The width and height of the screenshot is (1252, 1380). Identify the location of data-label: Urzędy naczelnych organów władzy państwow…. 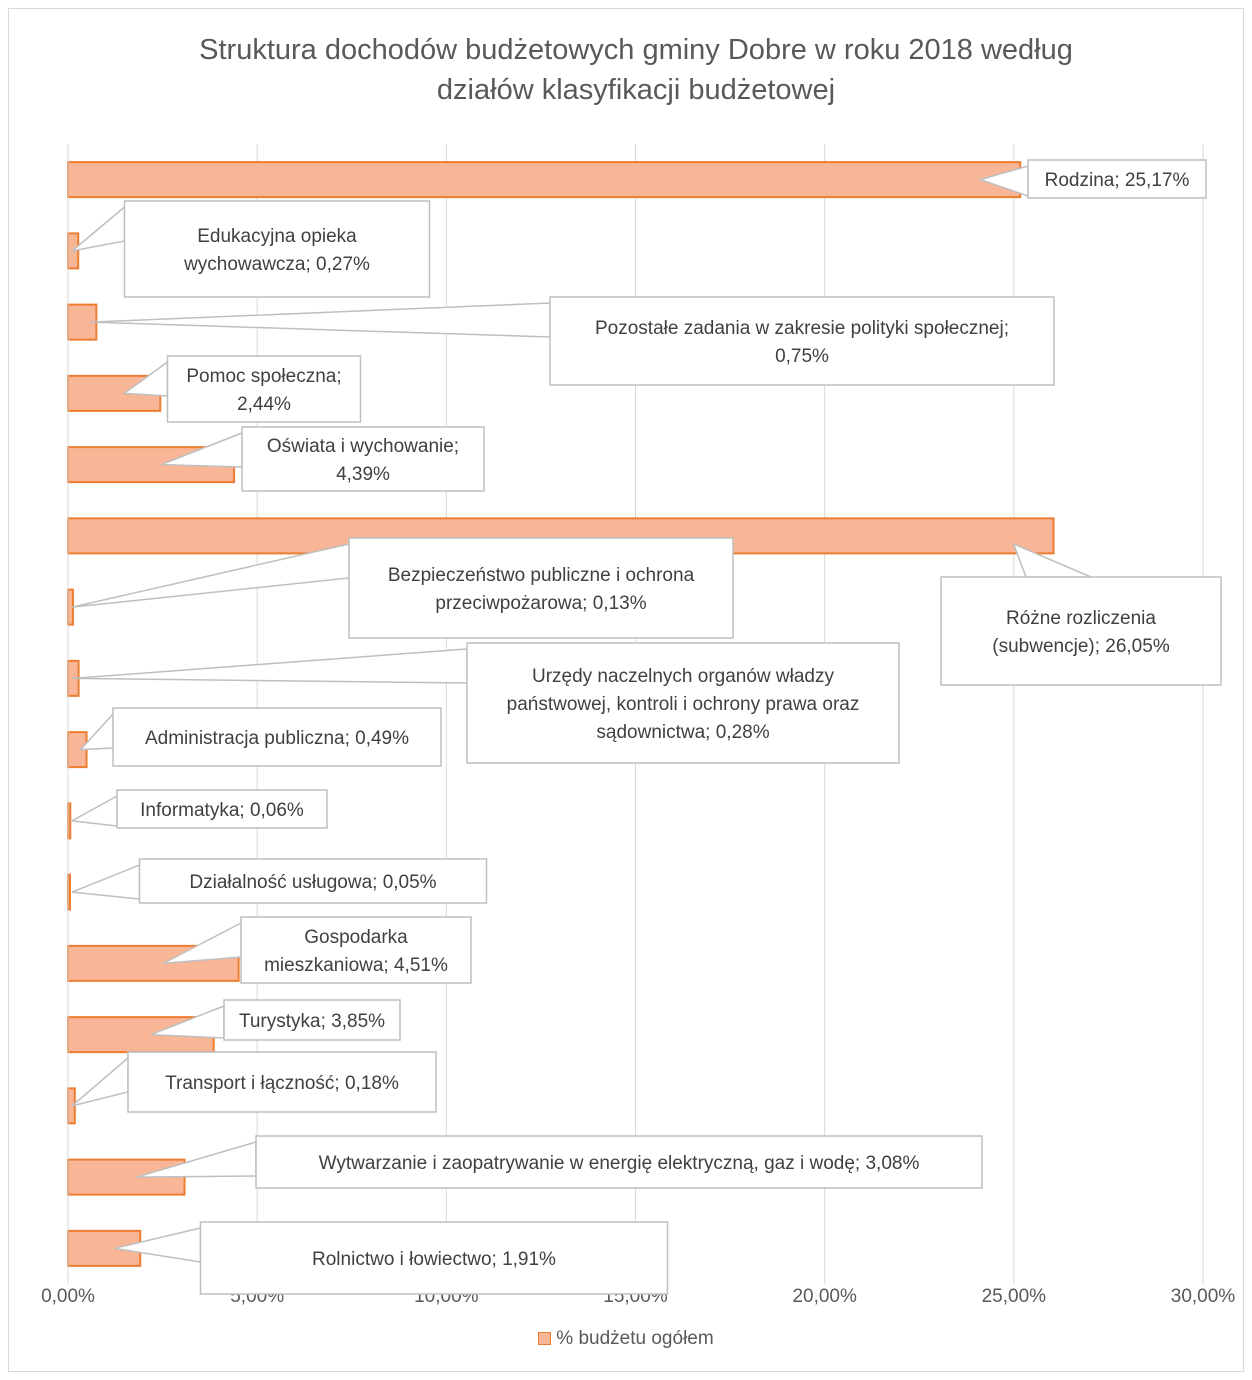
(683, 704).